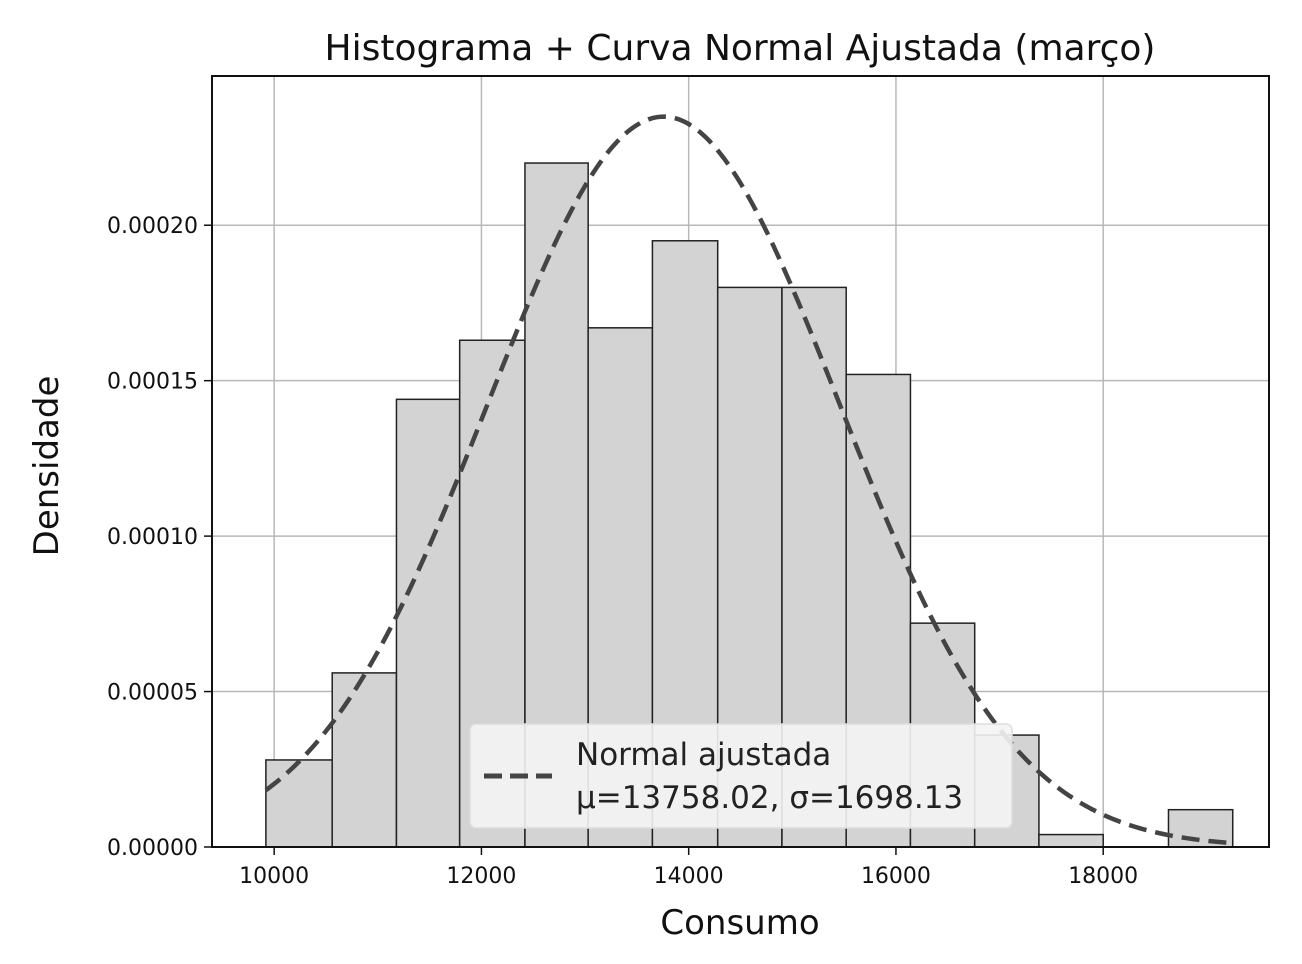 The width and height of the screenshot is (1302, 964). What do you see at coordinates (703, 755) in the screenshot?
I see `legend-series-name: Normal ajustada` at bounding box center [703, 755].